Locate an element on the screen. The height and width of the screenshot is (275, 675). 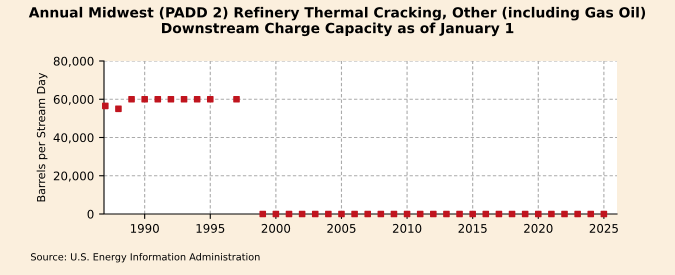
x-tick-label: 2010 is located at coordinates (407, 228).